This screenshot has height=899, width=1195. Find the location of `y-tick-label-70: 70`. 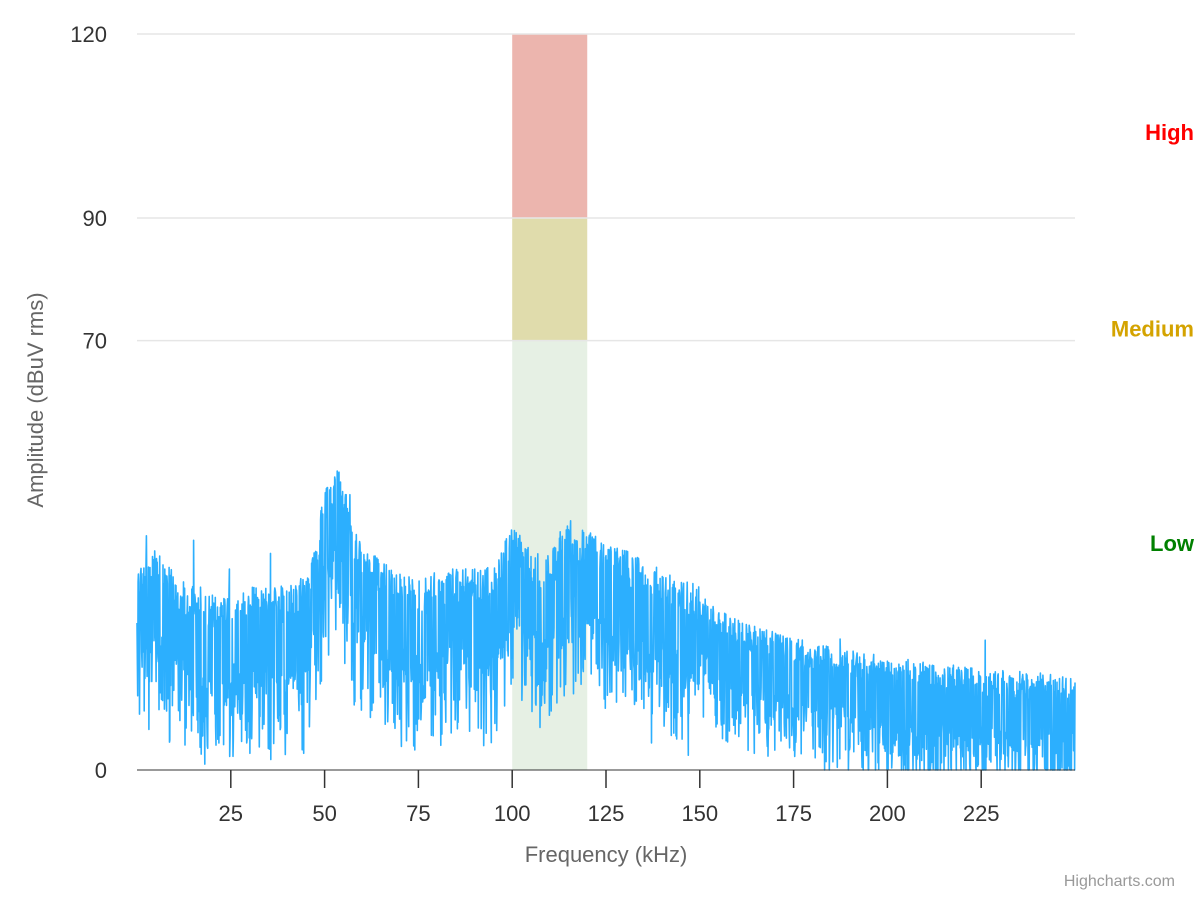

y-tick-label-70: 70 is located at coordinates (95, 341).